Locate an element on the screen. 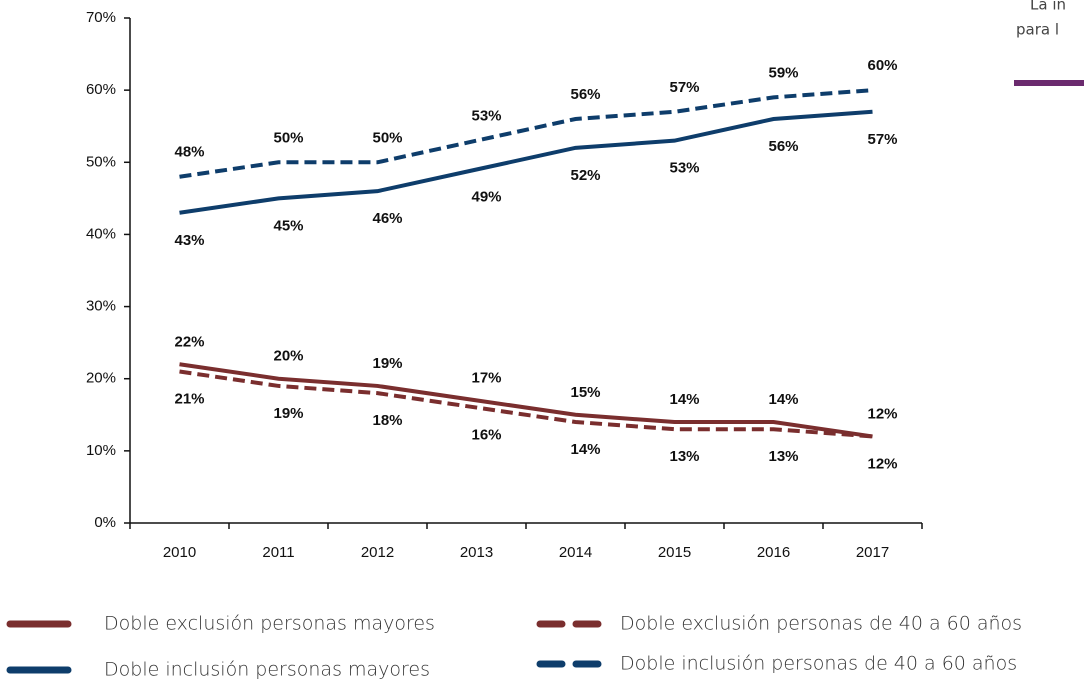 The height and width of the screenshot is (686, 1084). data-label: 43% is located at coordinates (189, 240).